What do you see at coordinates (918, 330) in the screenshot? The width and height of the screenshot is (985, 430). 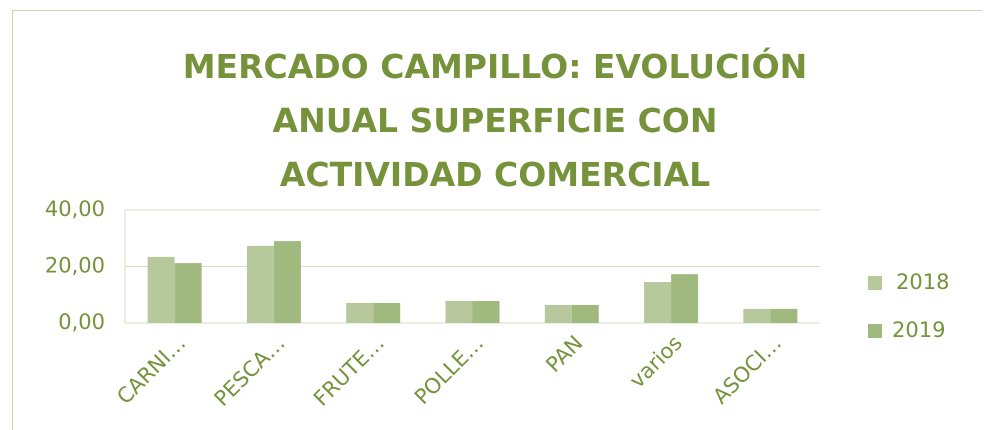 I see `legend-label: 2019` at bounding box center [918, 330].